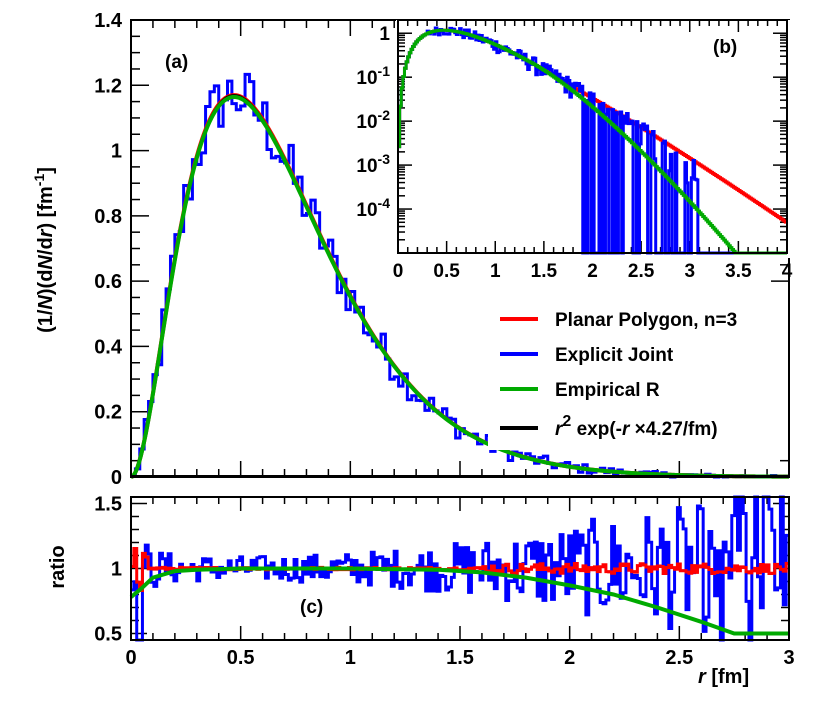 This screenshot has height=702, width=830. What do you see at coordinates (116, 570) in the screenshot?
I see `ratio-y-tick-label: 1` at bounding box center [116, 570].